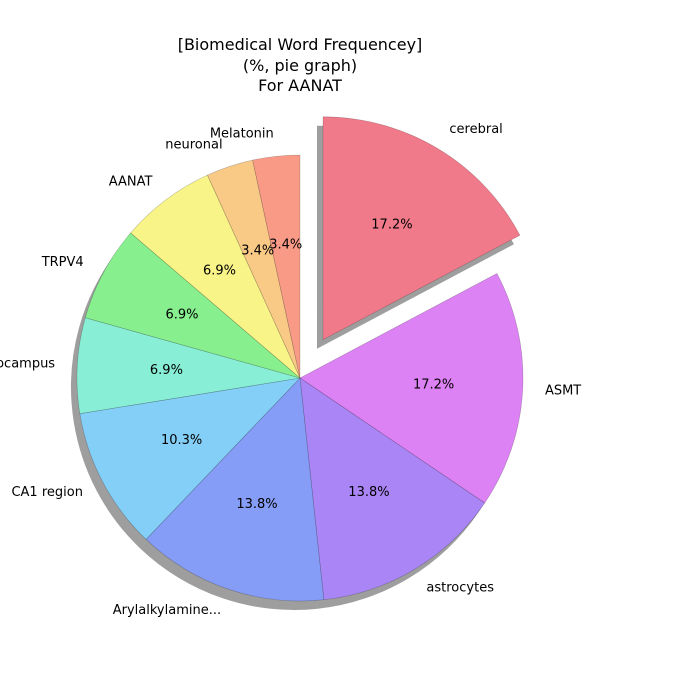 This screenshot has width=700, height=700. What do you see at coordinates (181, 440) in the screenshot?
I see `slice-percent-ca1-region: 10.3%` at bounding box center [181, 440].